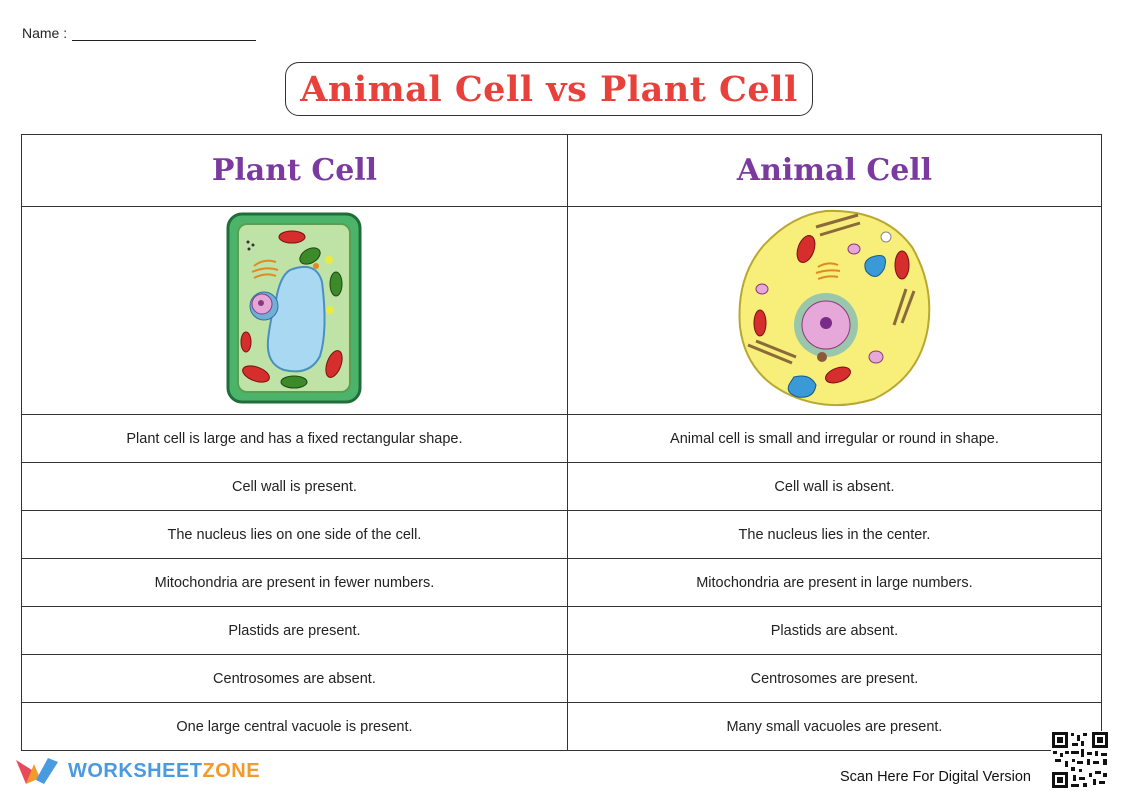 This screenshot has height=794, width=1123. I want to click on header-row: Plant Cell Animal Cell, so click(562, 170).